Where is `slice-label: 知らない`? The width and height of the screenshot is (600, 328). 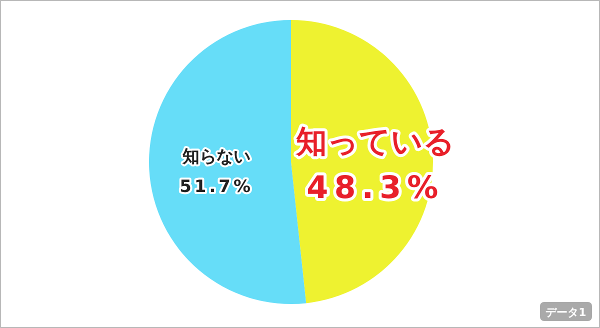
slice-label: 知らない is located at coordinates (216, 156).